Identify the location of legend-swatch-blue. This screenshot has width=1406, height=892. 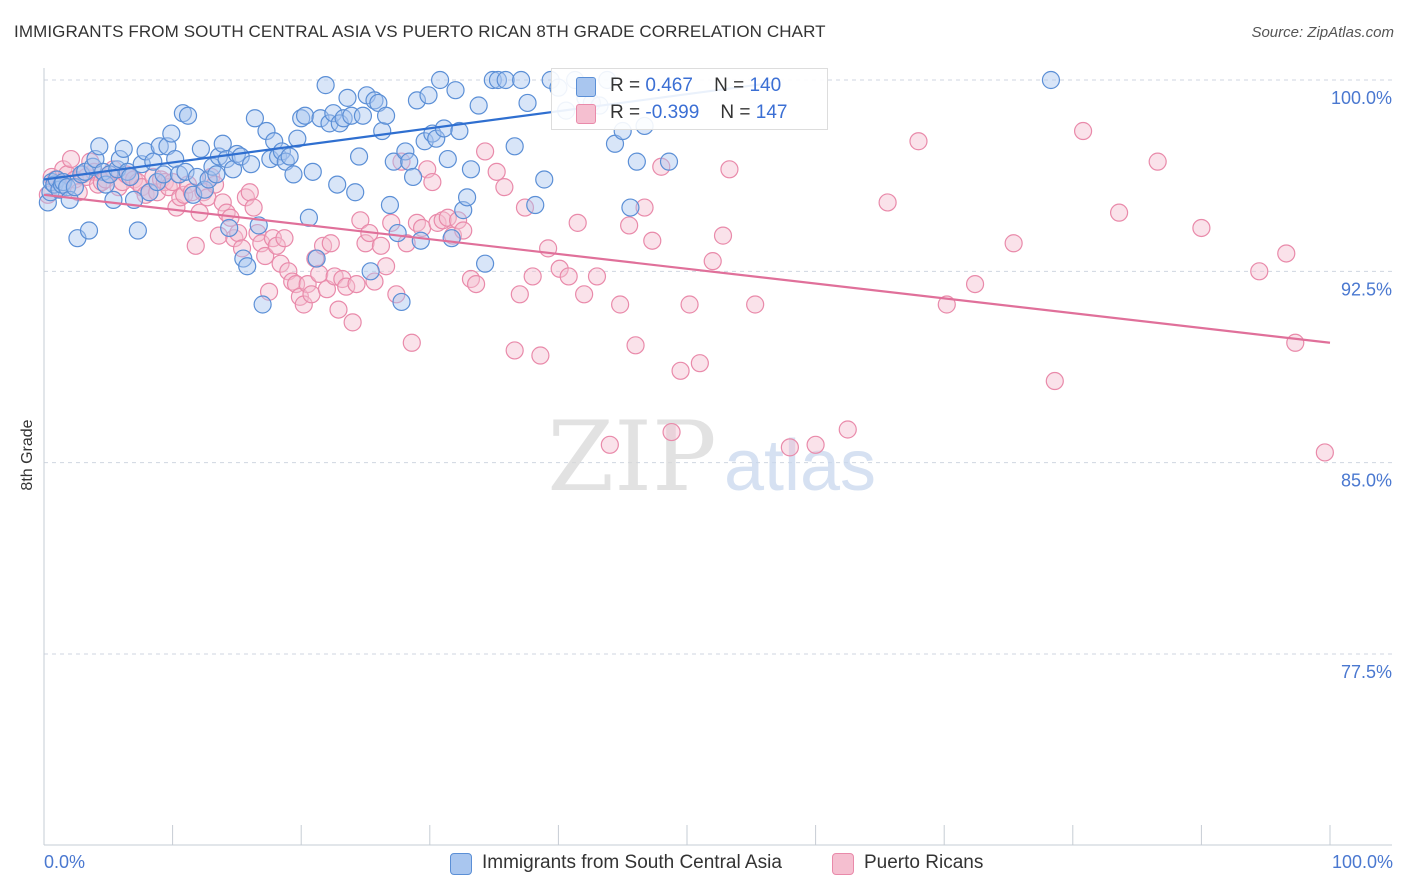
(461, 864).